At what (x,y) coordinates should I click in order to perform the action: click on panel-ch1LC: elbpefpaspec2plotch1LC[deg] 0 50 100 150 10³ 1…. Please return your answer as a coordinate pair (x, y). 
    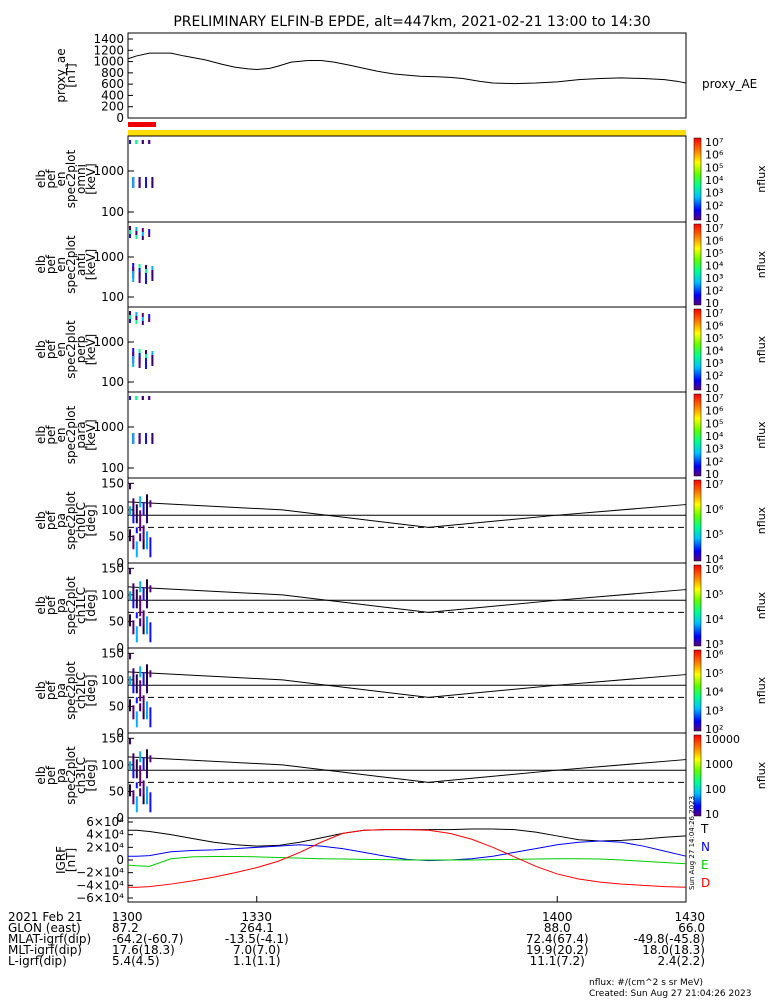
    Looking at the image, I should click on (401, 608).